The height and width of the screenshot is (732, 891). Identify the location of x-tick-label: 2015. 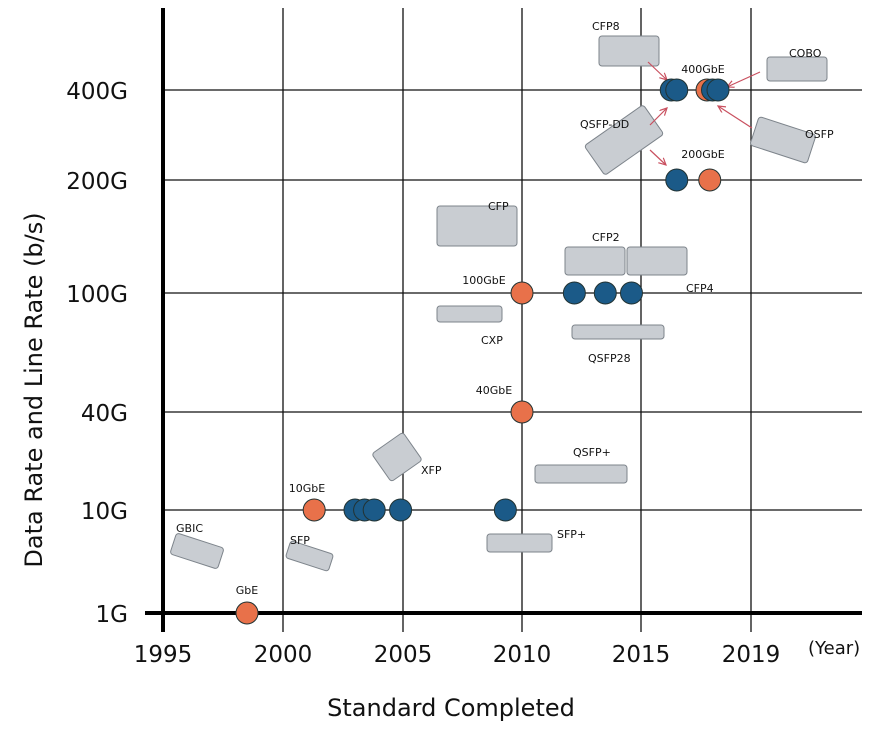
(641, 655).